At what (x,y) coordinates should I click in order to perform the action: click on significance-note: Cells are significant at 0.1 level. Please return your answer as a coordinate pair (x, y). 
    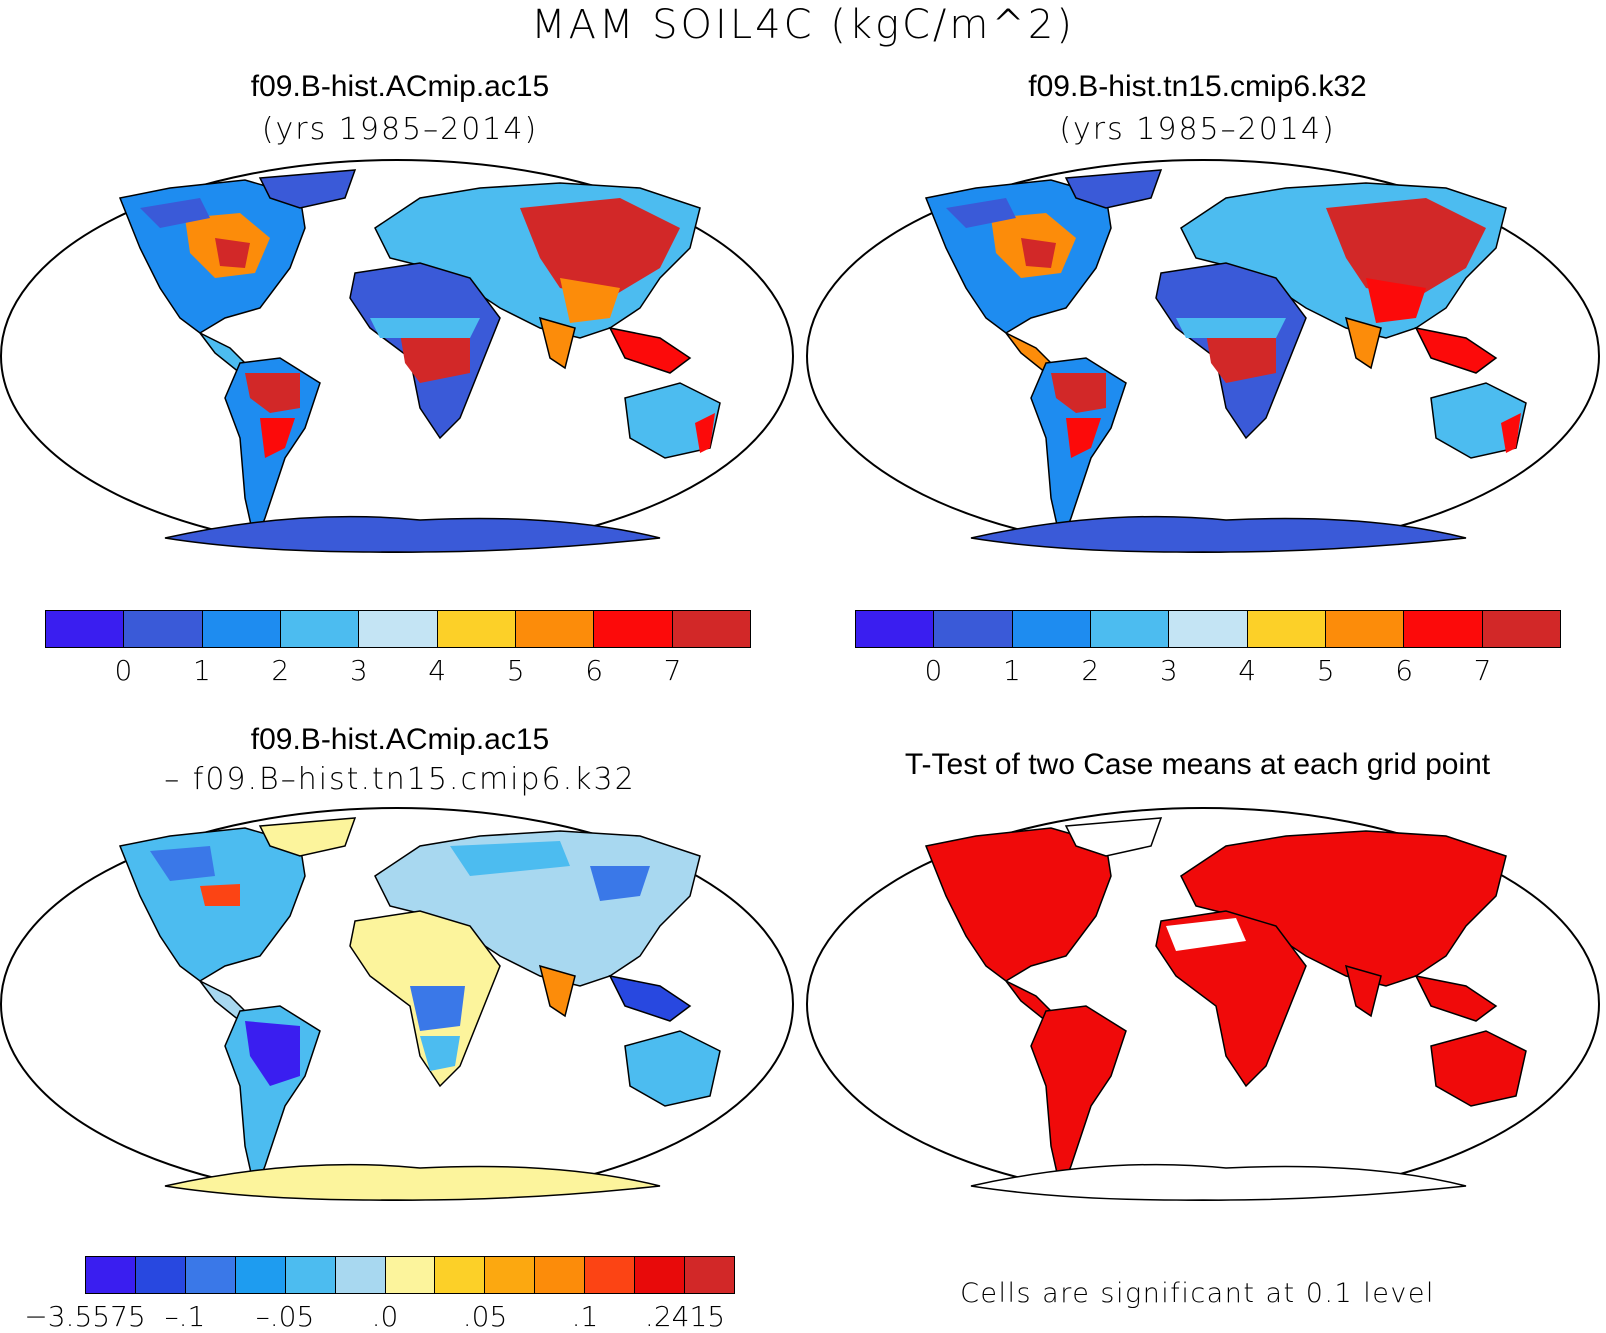
    Looking at the image, I should click on (1197, 1293).